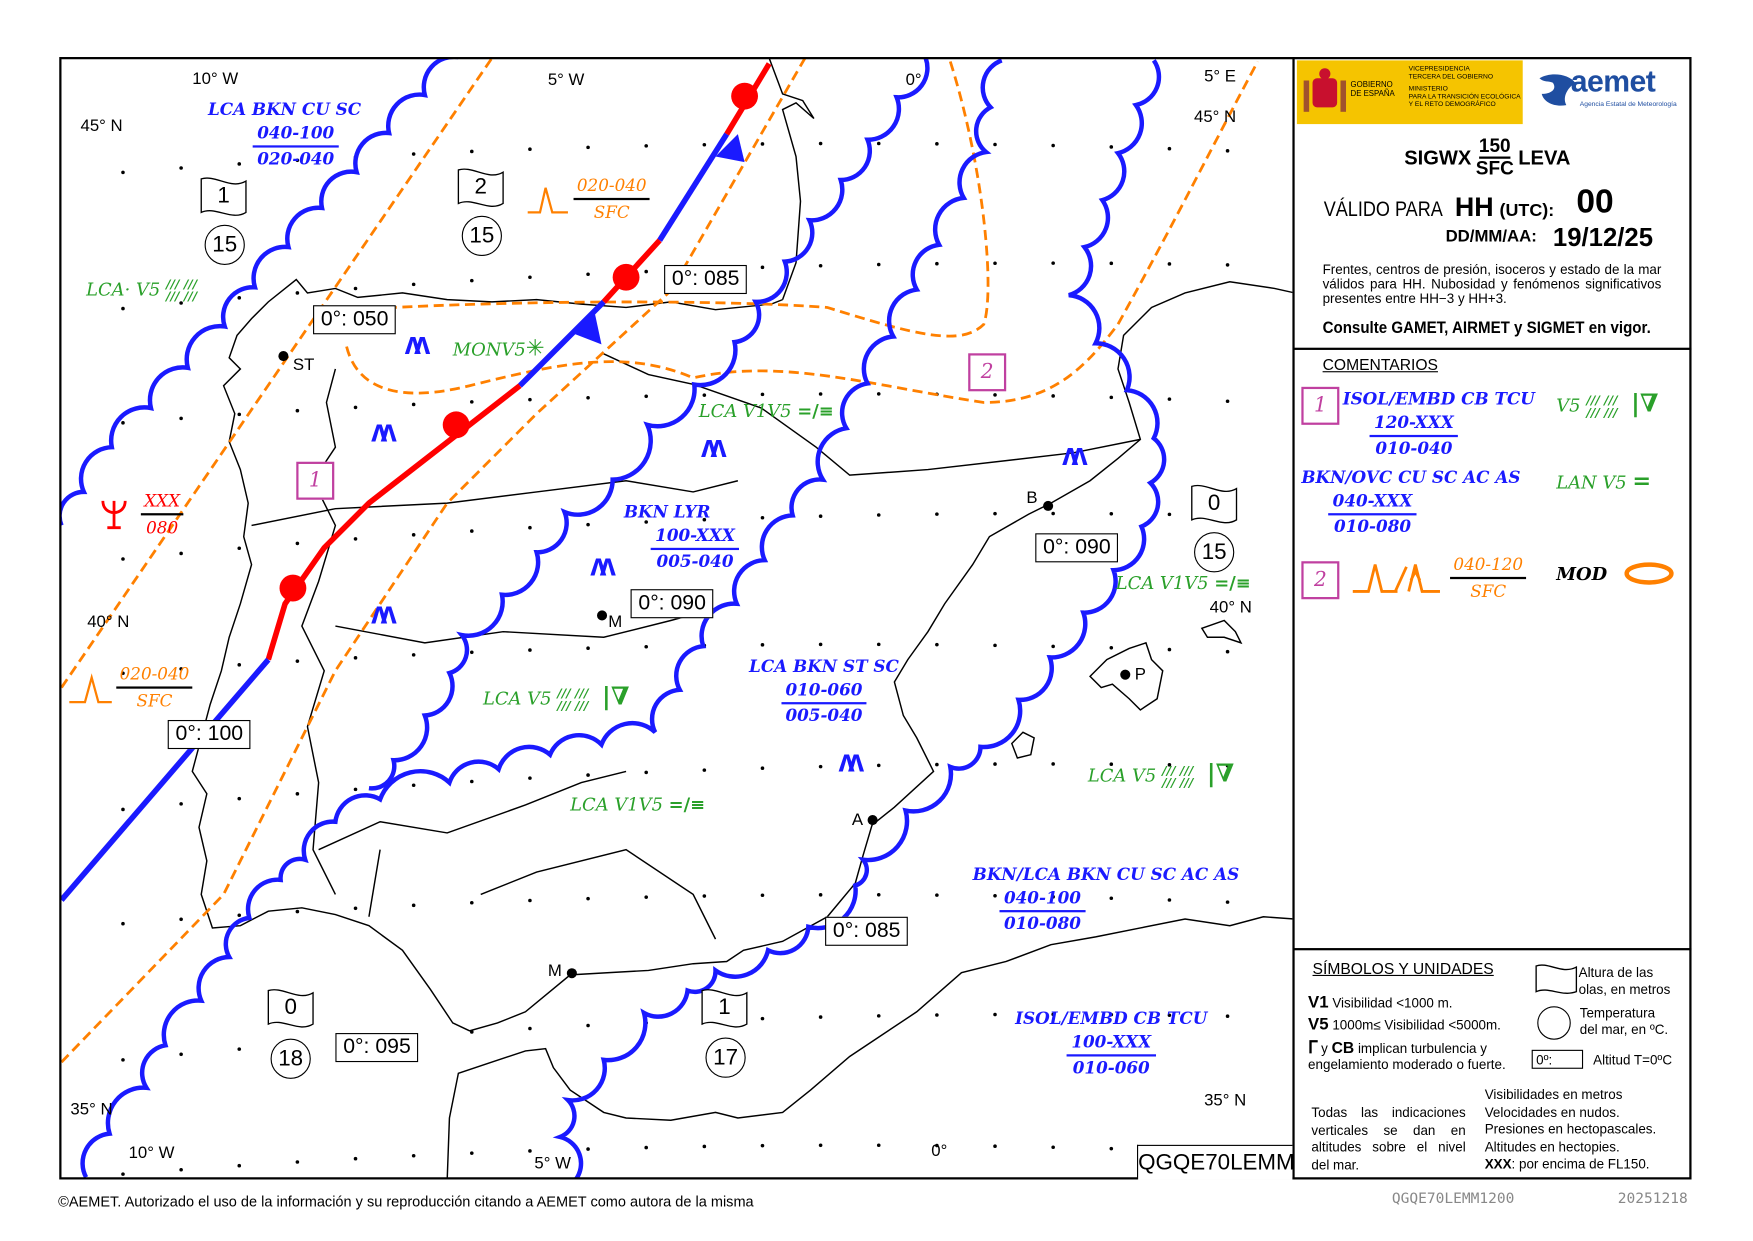  What do you see at coordinates (489, 349) in the screenshot?
I see `weather-text: MONV5` at bounding box center [489, 349].